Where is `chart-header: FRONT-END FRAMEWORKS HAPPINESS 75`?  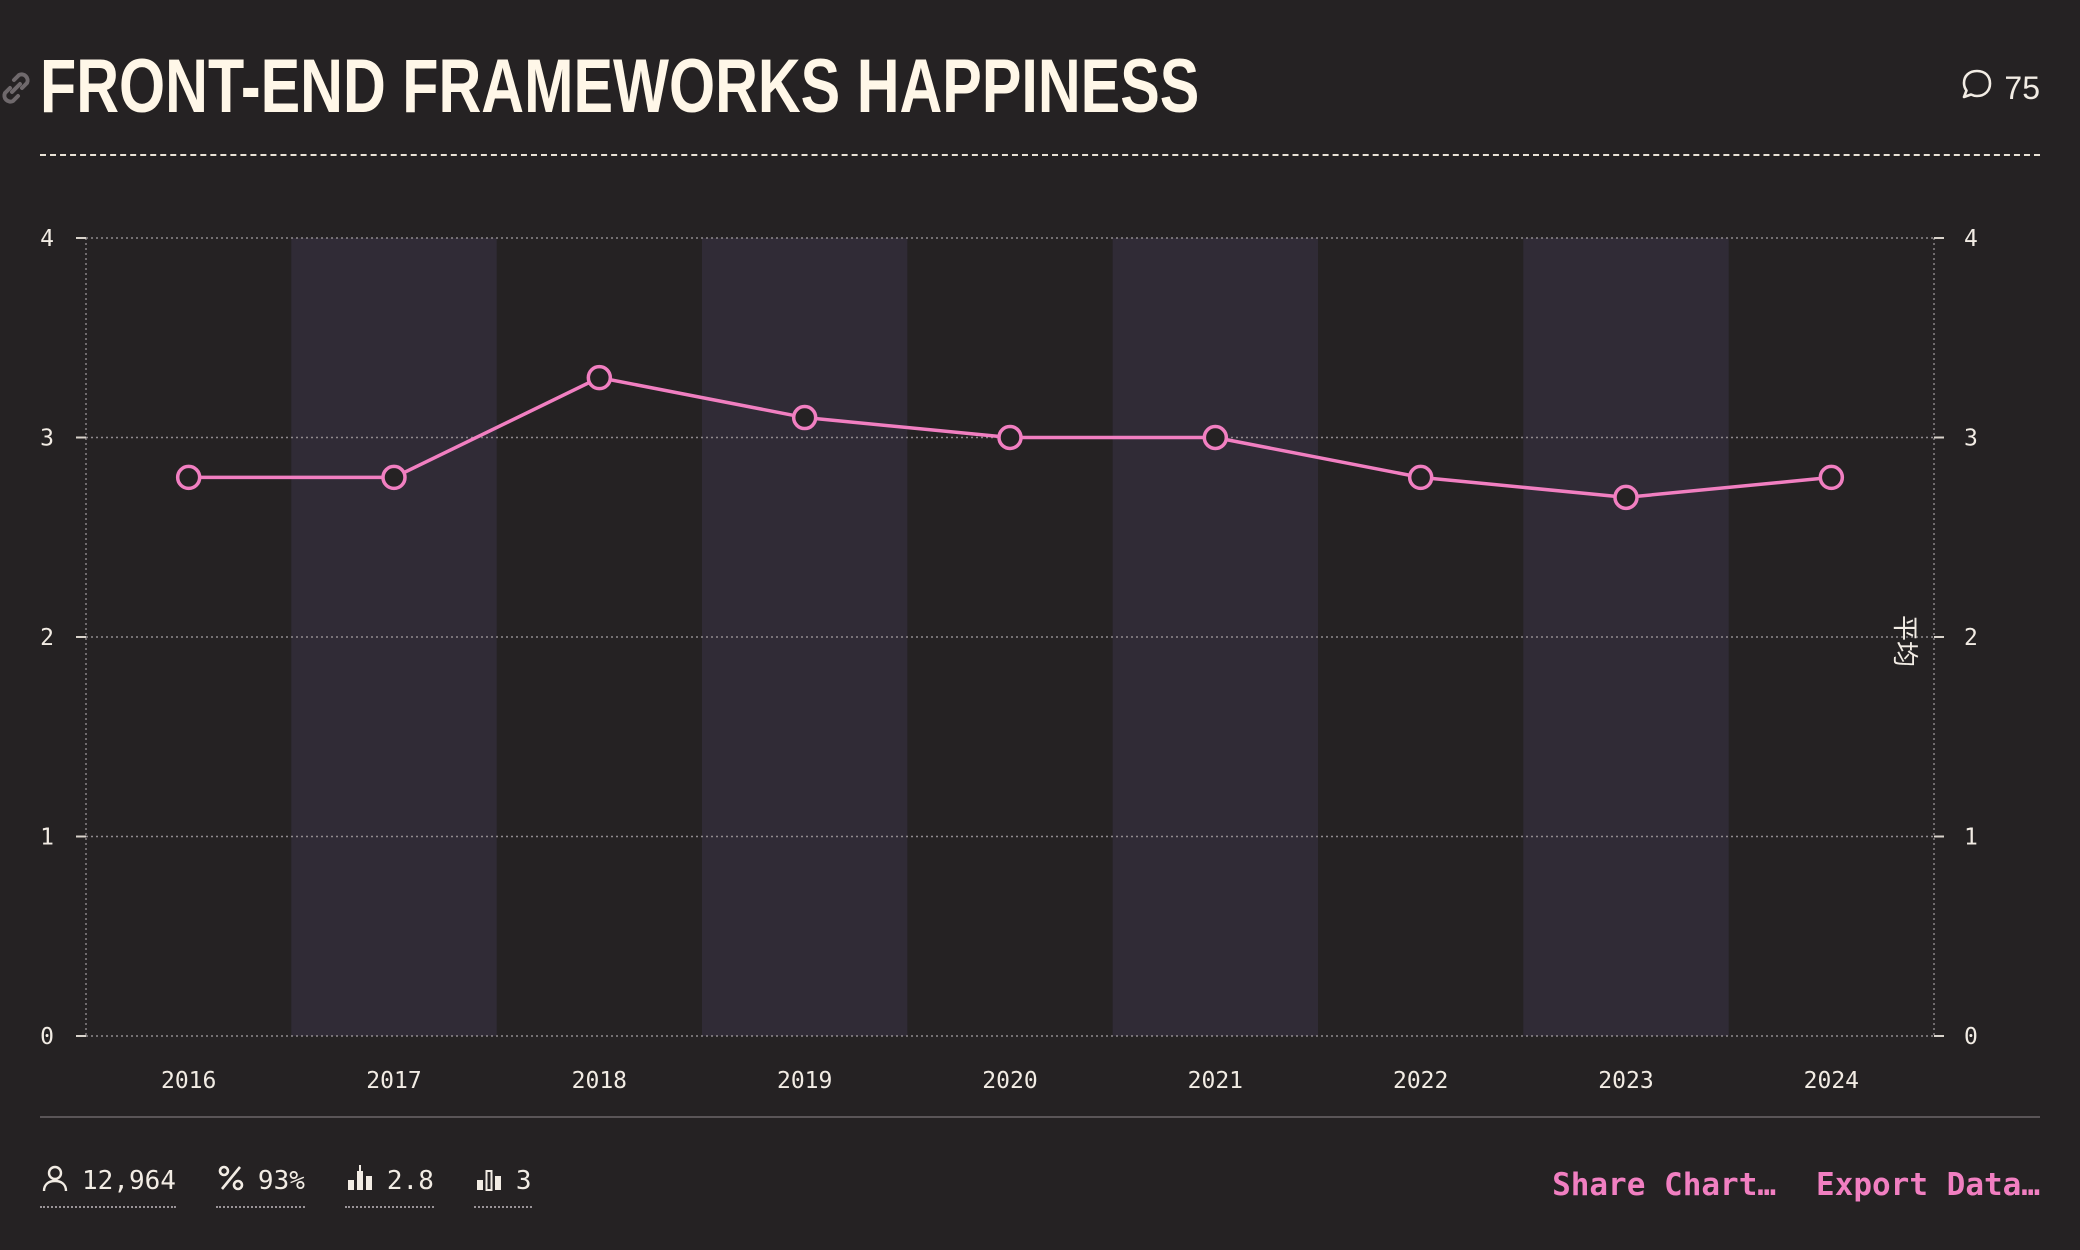 chart-header: FRONT-END FRAMEWORKS HAPPINESS 75 is located at coordinates (1021, 99).